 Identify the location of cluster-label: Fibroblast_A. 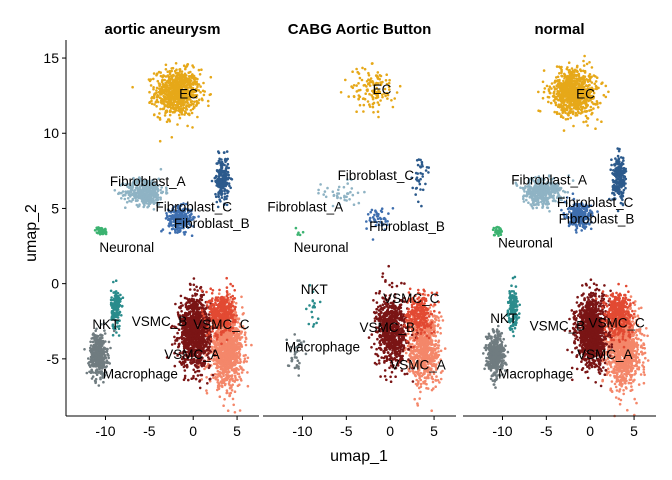
(148, 181).